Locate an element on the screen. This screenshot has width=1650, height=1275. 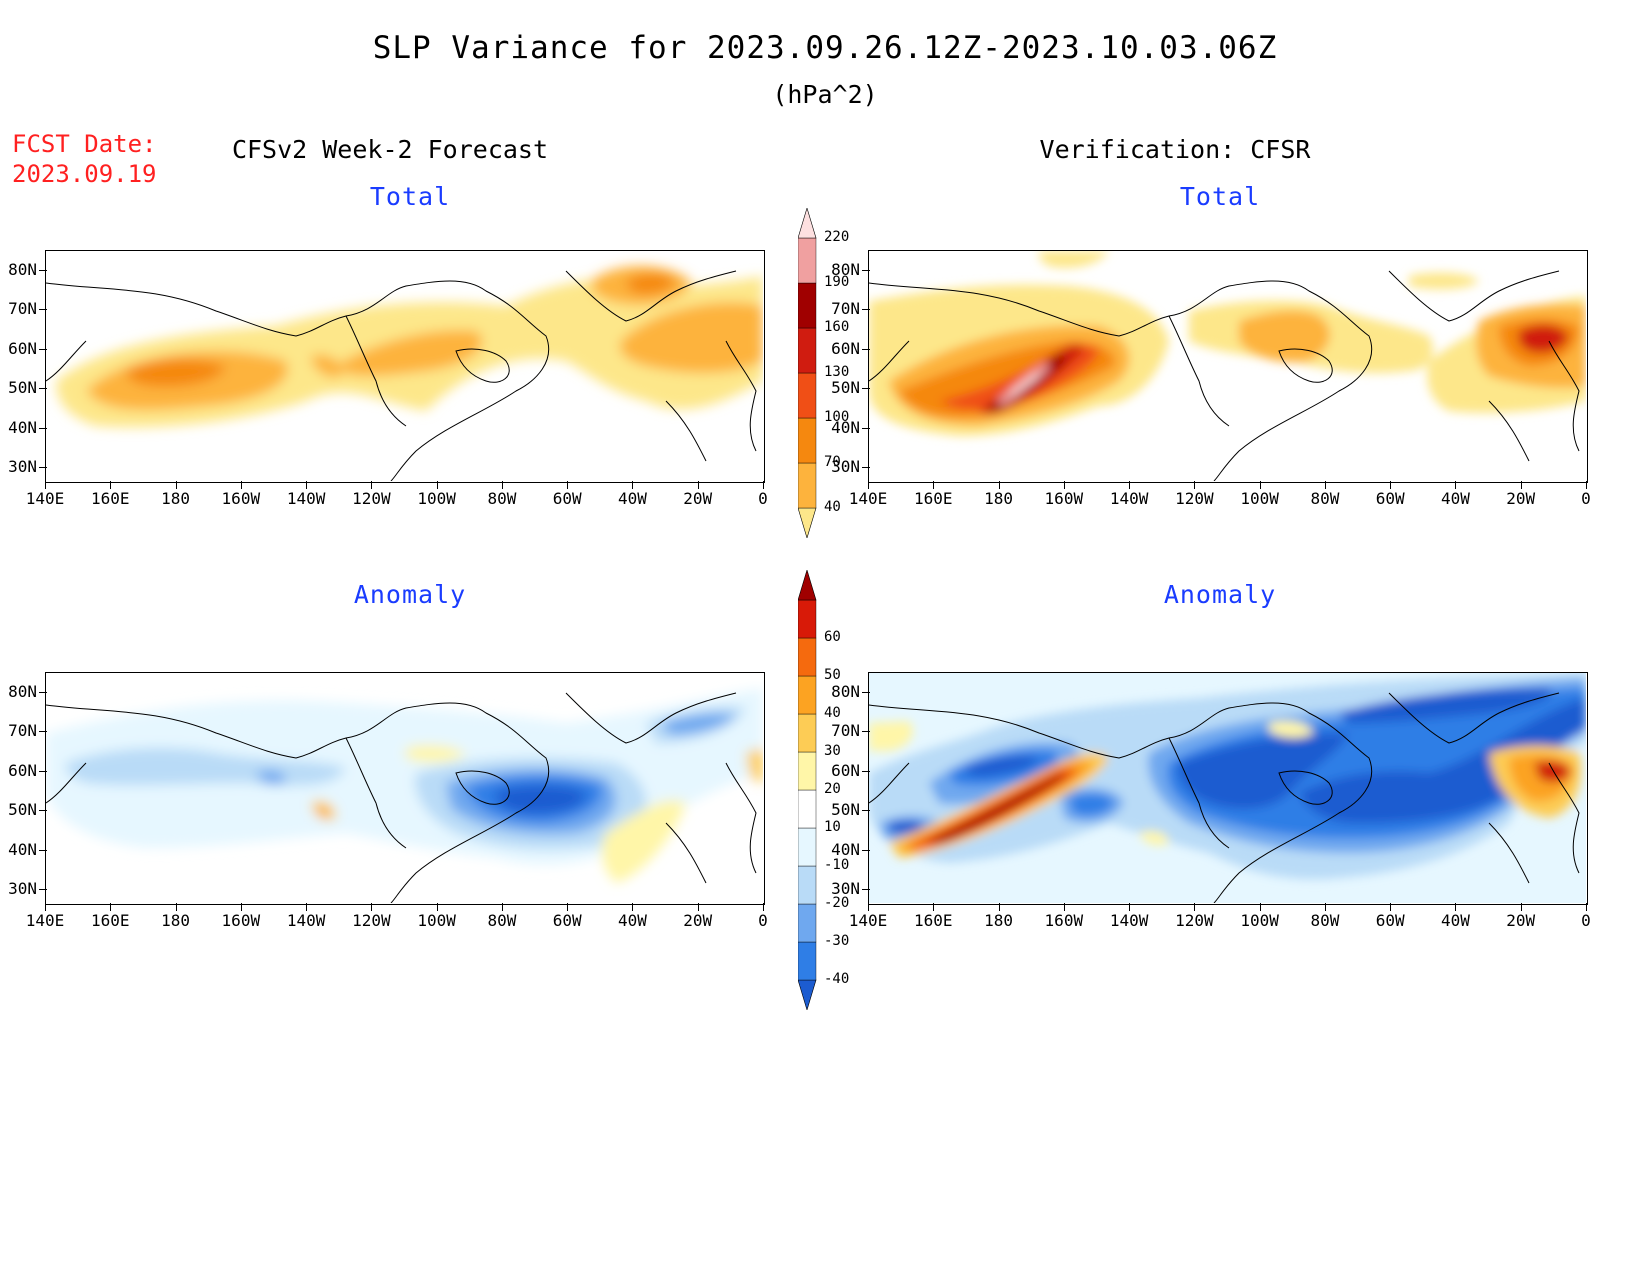
fc-total-lon-label: 180 is located at coordinates (175, 498).